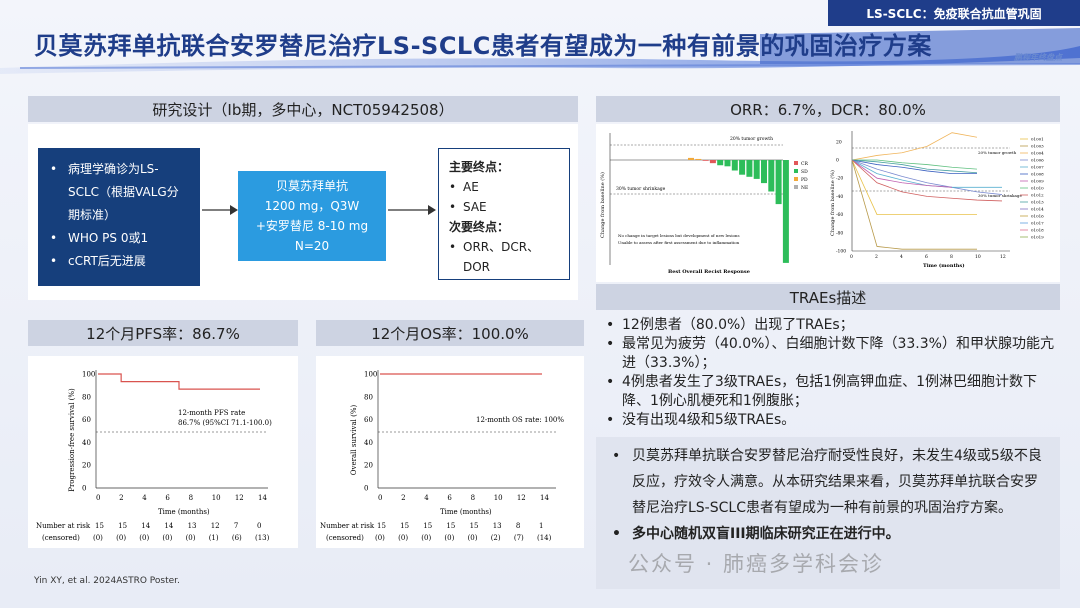 The width and height of the screenshot is (1080, 608). Describe the element at coordinates (483, 46) in the screenshot. I see `page-title: 贝莫苏拜单抗联合安罗替尼治疗LS-SCLC患者有望成为一种有前景的巩固治疗方案` at that location.